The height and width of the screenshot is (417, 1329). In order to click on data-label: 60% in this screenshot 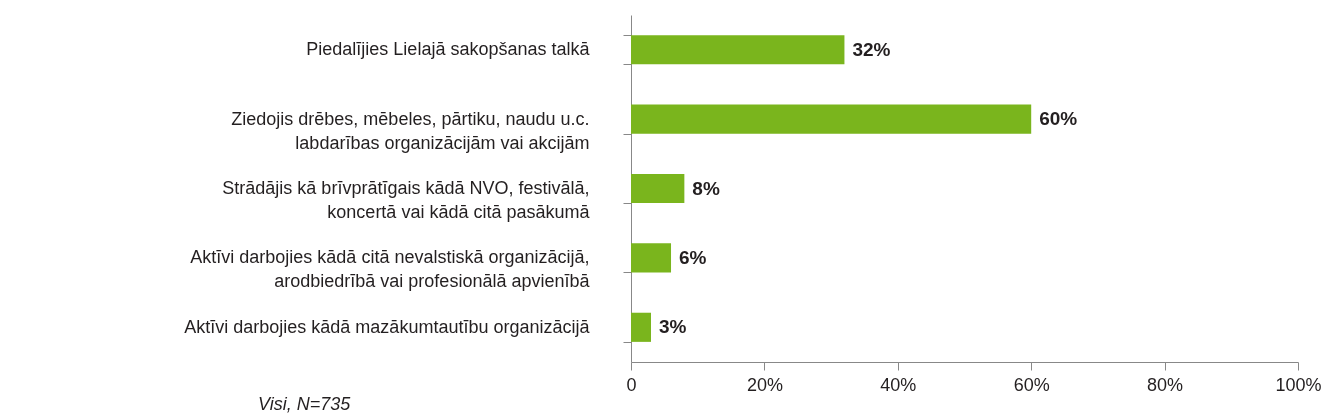, I will do `click(1058, 119)`.